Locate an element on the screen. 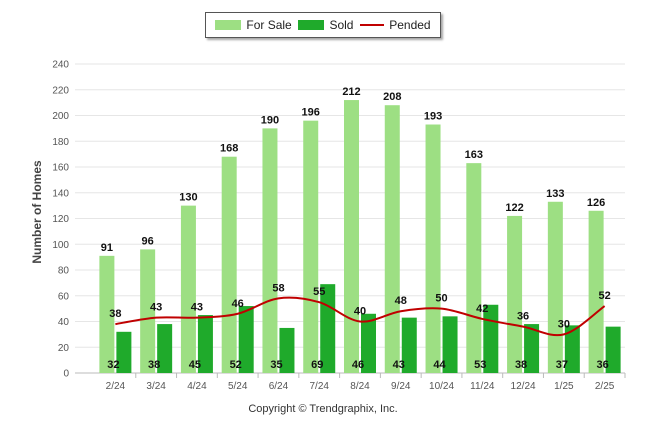  y-tick-label: 220 is located at coordinates (60, 90).